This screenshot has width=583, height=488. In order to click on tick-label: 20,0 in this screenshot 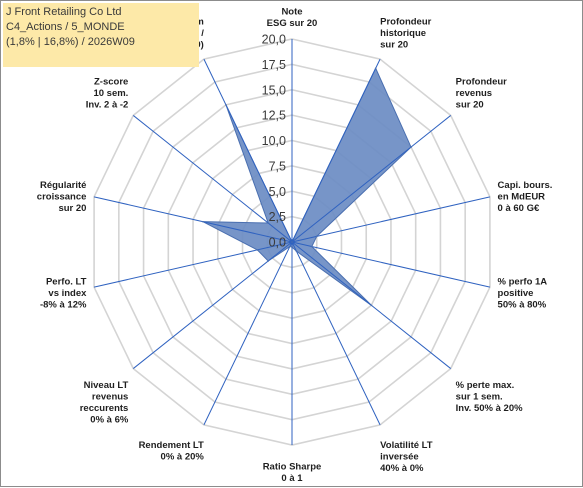, I will do `click(274, 40)`.